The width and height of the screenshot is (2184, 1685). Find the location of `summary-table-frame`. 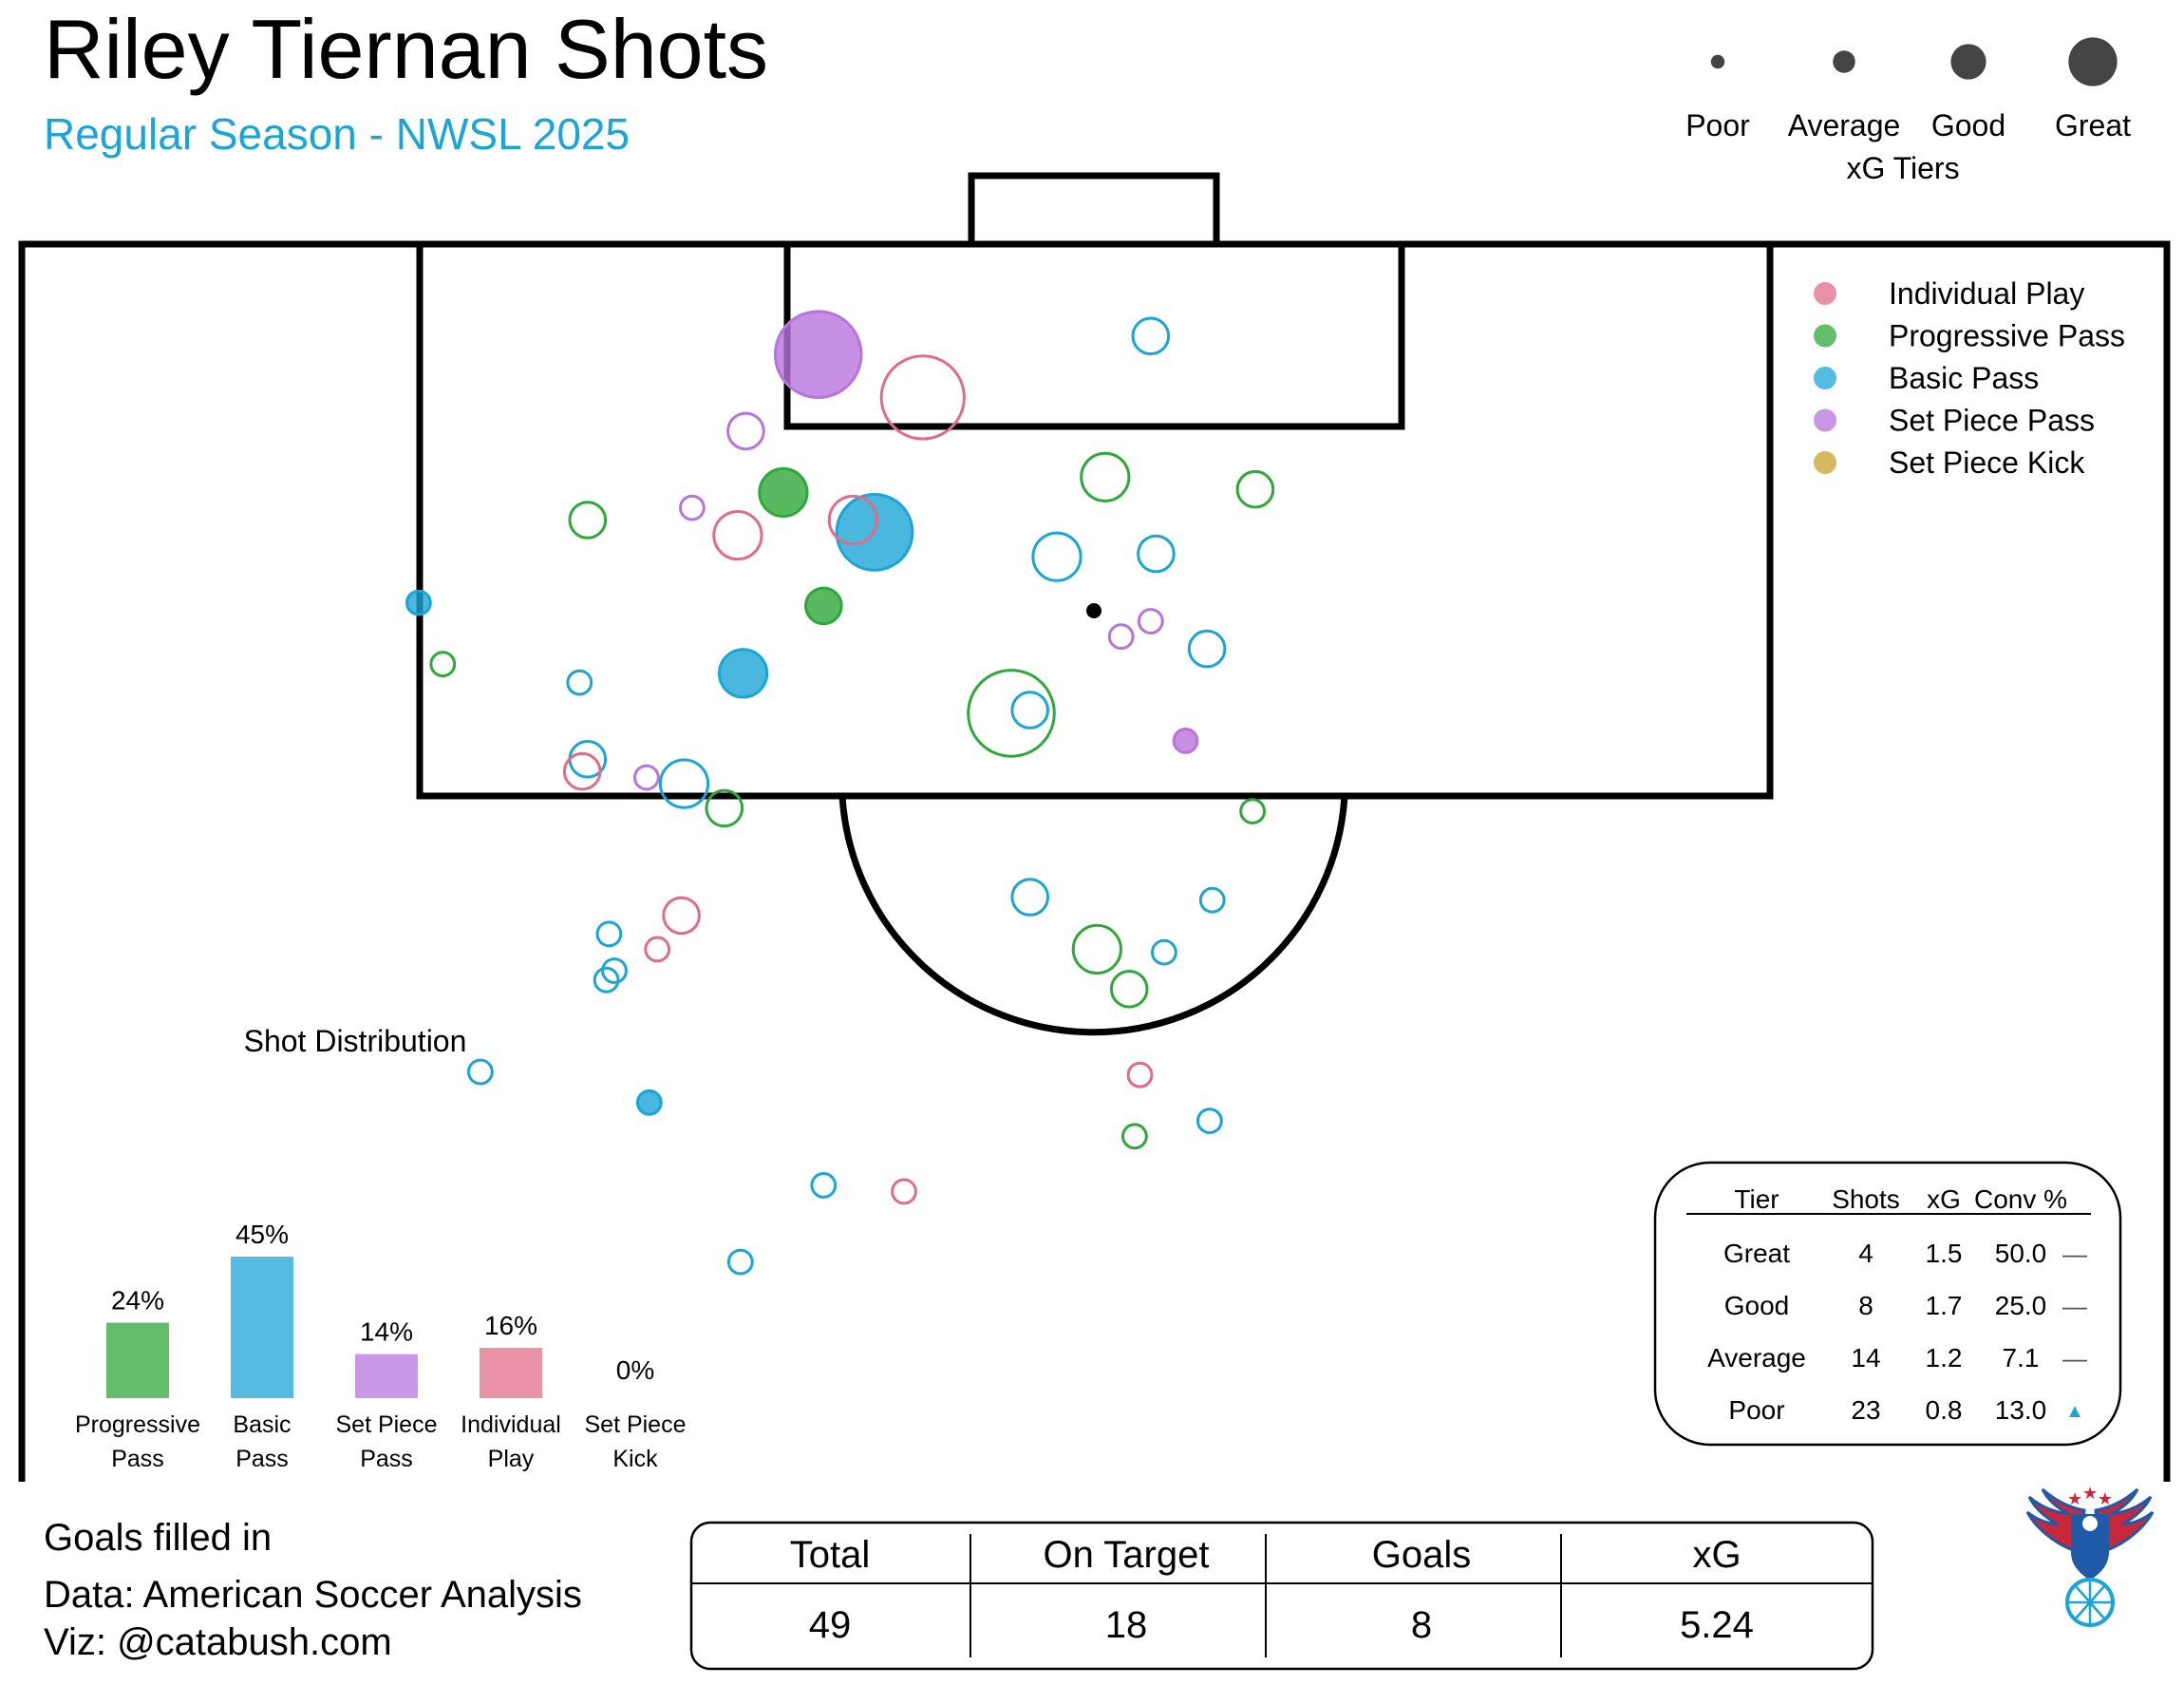

summary-table-frame is located at coordinates (1281, 1596).